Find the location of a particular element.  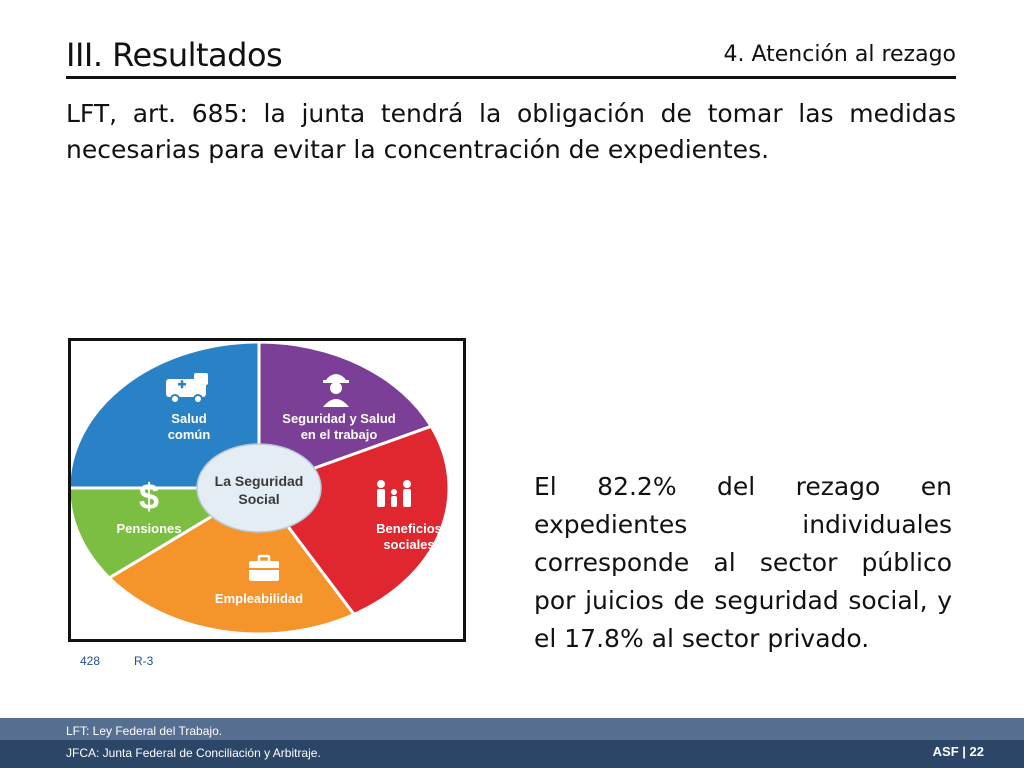

page-title: III. Resultados is located at coordinates (174, 55).